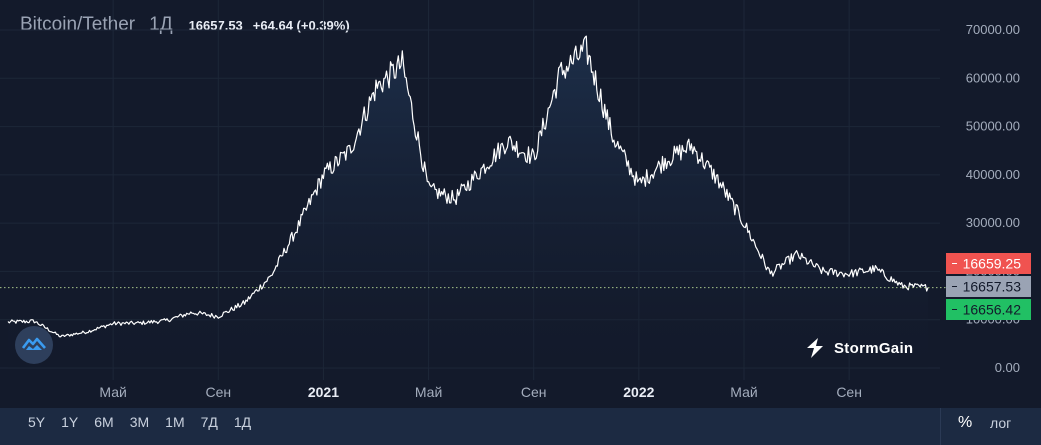  Describe the element at coordinates (940, 426) in the screenshot. I see `toolbar-divider` at that location.